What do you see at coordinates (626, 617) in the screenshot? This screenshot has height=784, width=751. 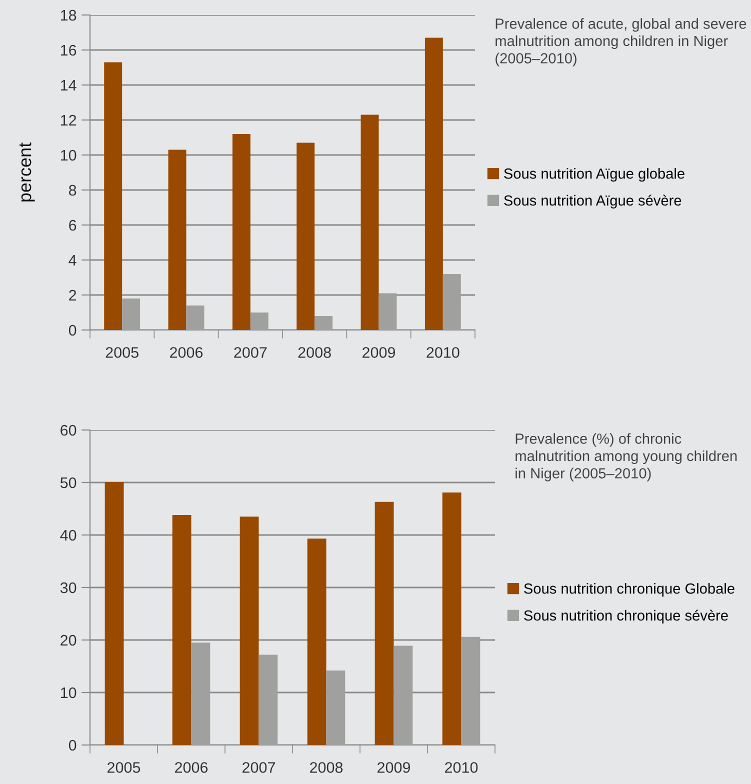 I see `legend-label: Sous nutrition chronique sévère` at bounding box center [626, 617].